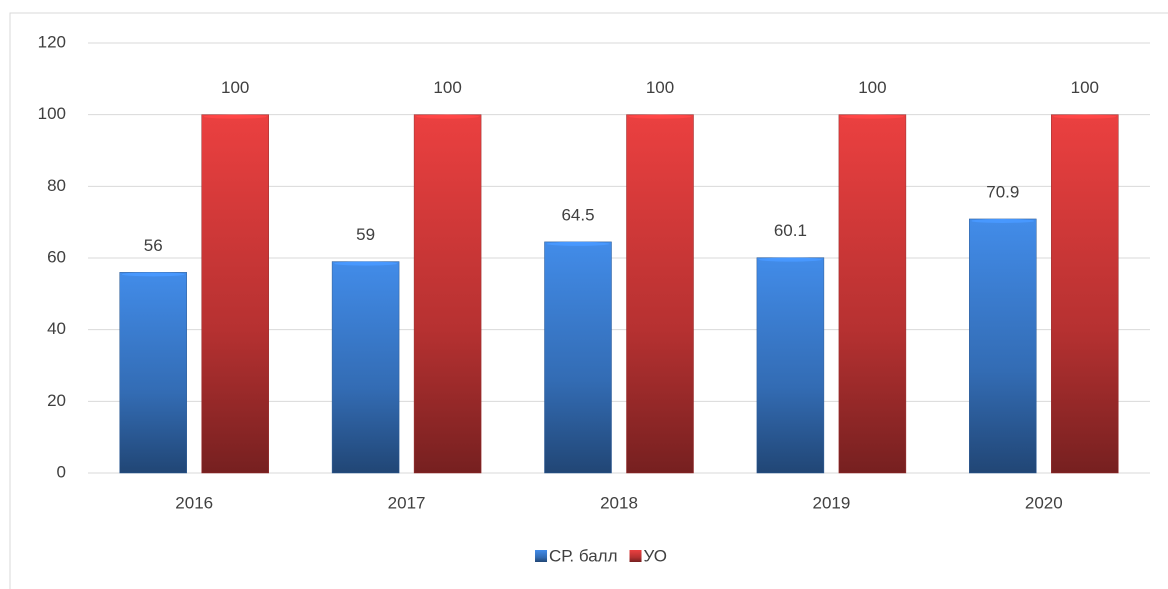  Describe the element at coordinates (56, 185) in the screenshot. I see `y-tick-label: 80` at that location.